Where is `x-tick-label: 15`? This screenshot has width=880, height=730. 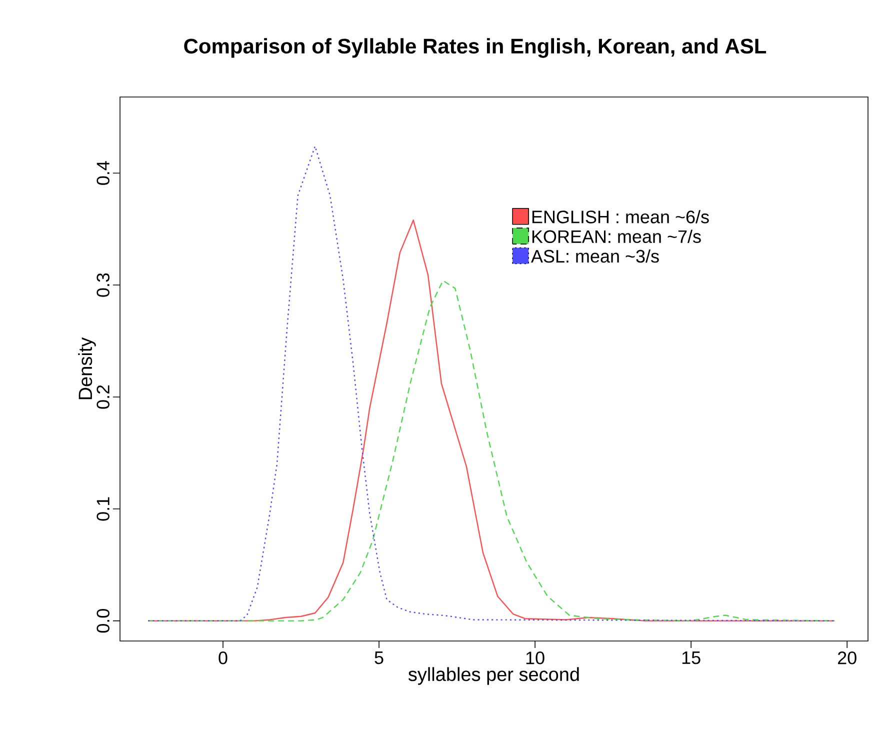 x-tick-label: 15 is located at coordinates (691, 658).